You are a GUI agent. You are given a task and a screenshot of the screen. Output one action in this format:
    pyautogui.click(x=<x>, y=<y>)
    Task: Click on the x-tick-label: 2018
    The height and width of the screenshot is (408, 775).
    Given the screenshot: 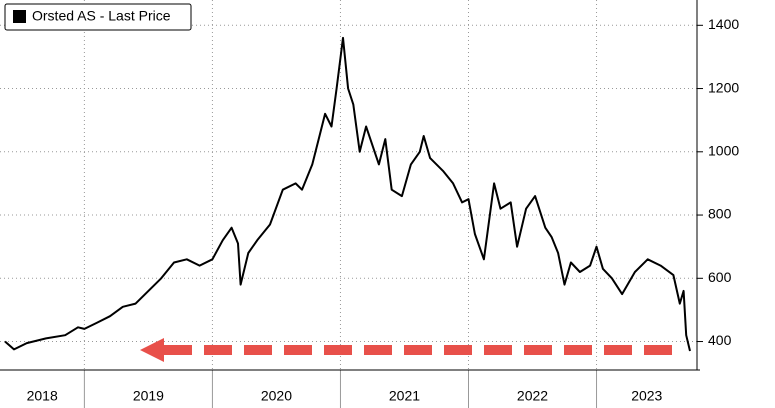 What is the action you would take?
    pyautogui.click(x=42, y=396)
    